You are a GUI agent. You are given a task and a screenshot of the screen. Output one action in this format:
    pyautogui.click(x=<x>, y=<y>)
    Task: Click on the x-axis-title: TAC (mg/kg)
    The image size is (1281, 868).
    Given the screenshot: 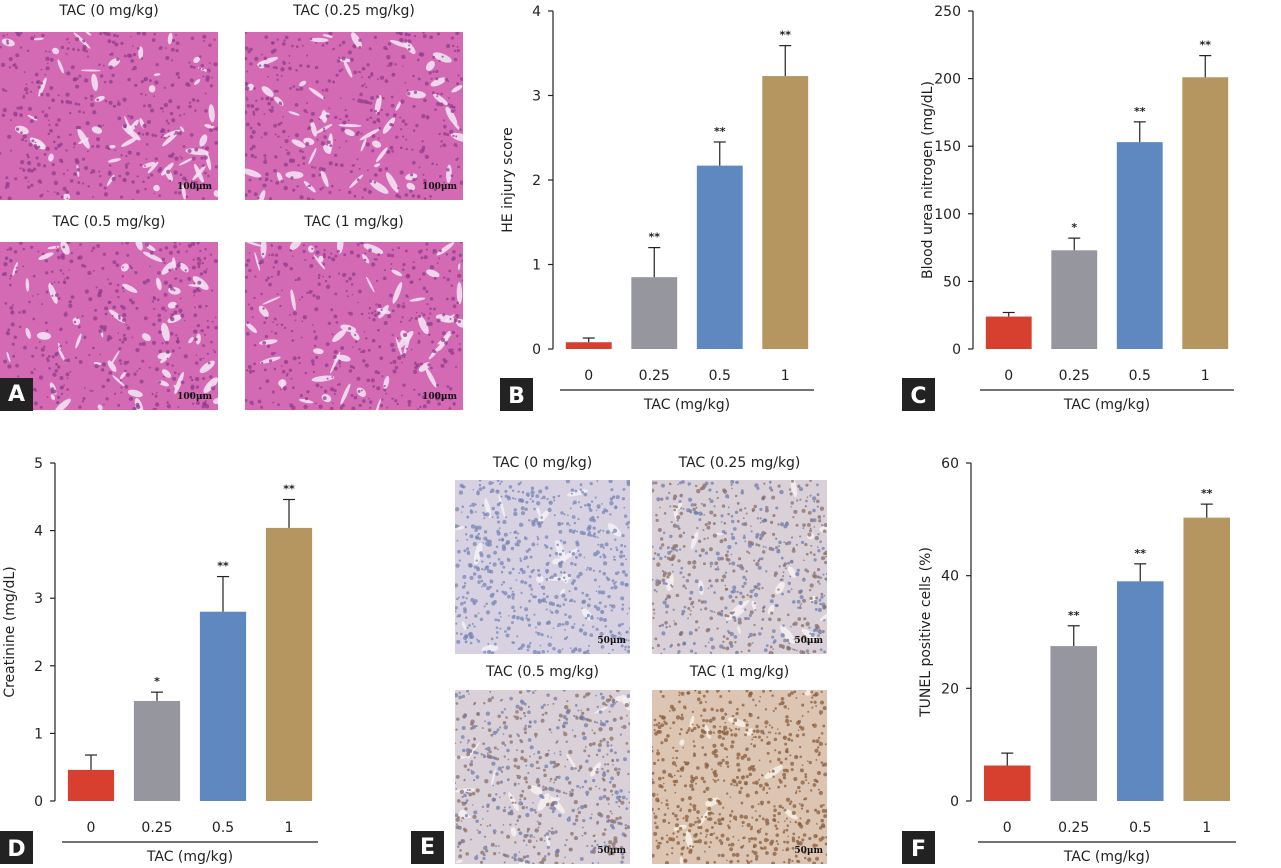 What is the action you would take?
    pyautogui.click(x=1106, y=857)
    